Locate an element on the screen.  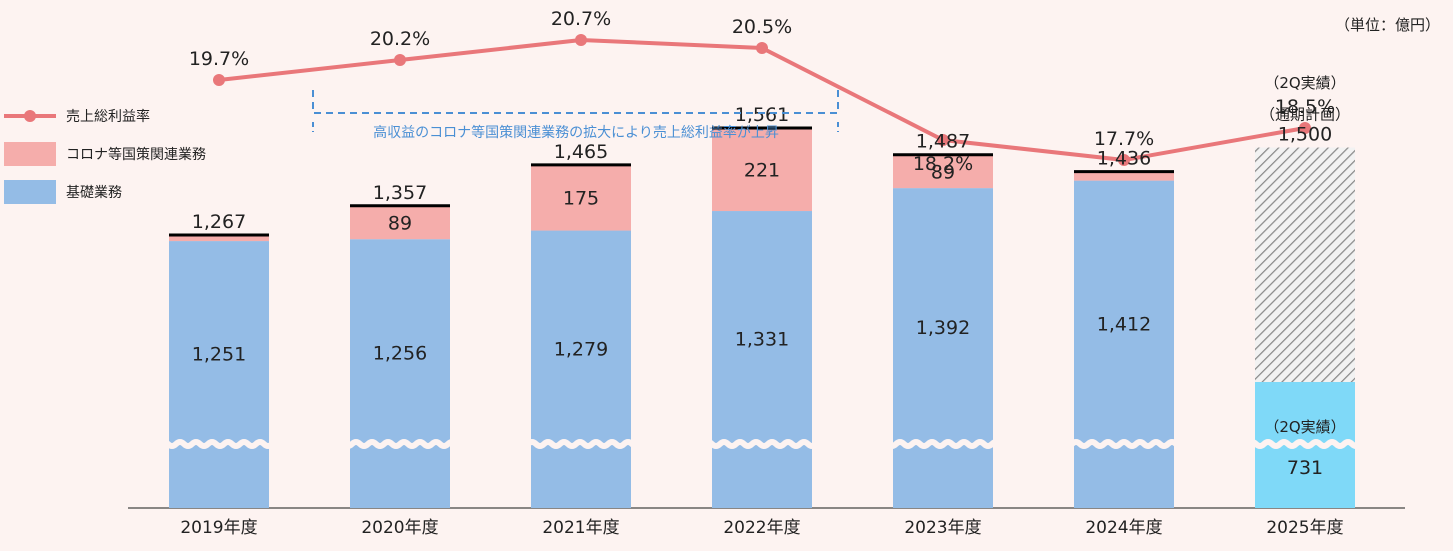
bar-corona-label: 221 is located at coordinates (762, 171).